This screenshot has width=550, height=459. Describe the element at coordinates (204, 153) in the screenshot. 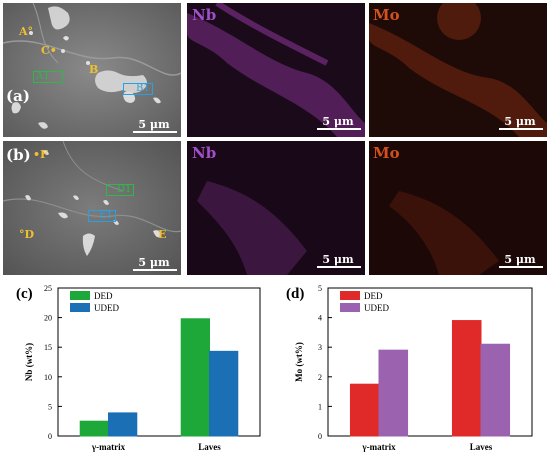

I see `eds-map-b-nb-label: Nb` at that location.